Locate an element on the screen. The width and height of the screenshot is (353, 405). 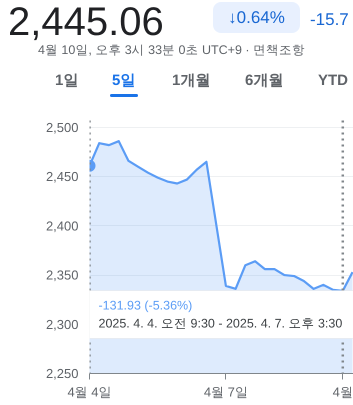
text: ↓0.64% is located at coordinates (256, 17).